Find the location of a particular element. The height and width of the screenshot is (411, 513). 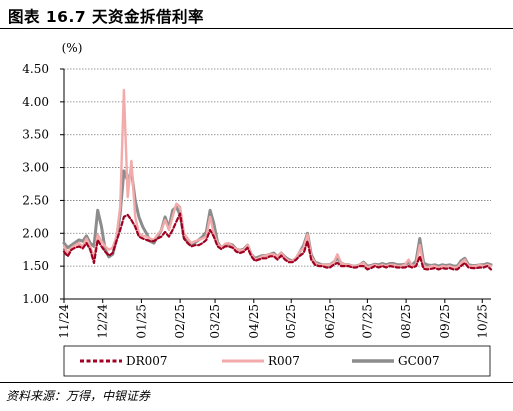

x-tick-label: 05/25 is located at coordinates (291, 321).